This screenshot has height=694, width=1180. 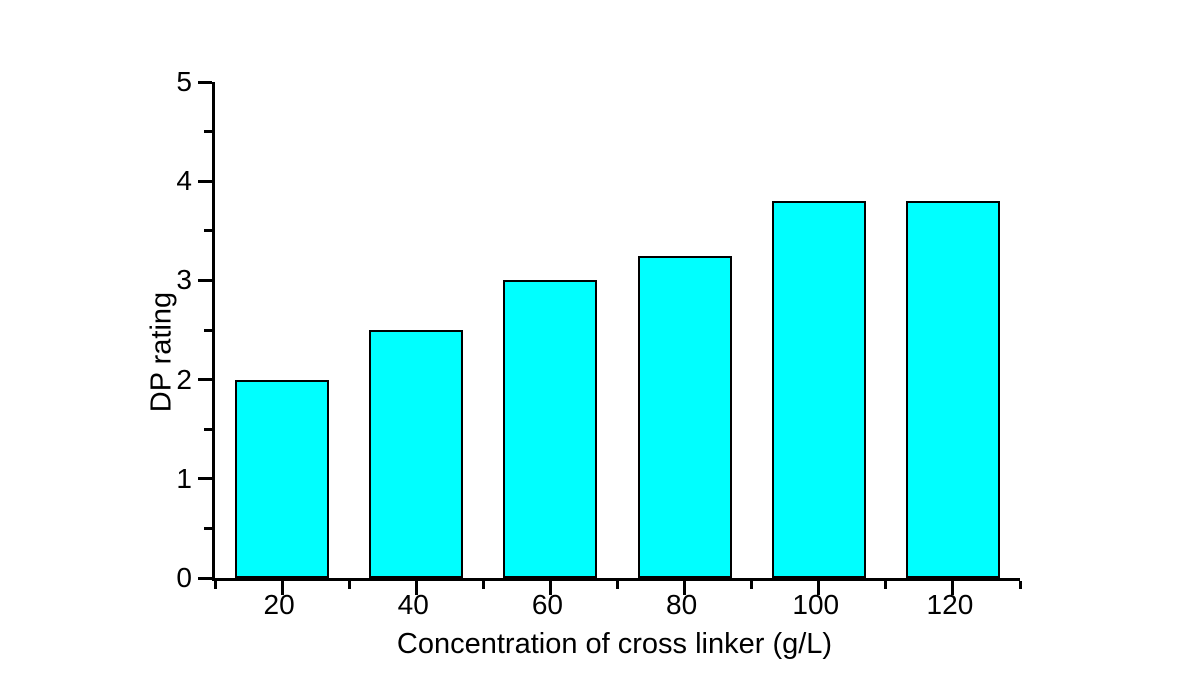 I want to click on x-tick-label: 40, so click(x=413, y=604).